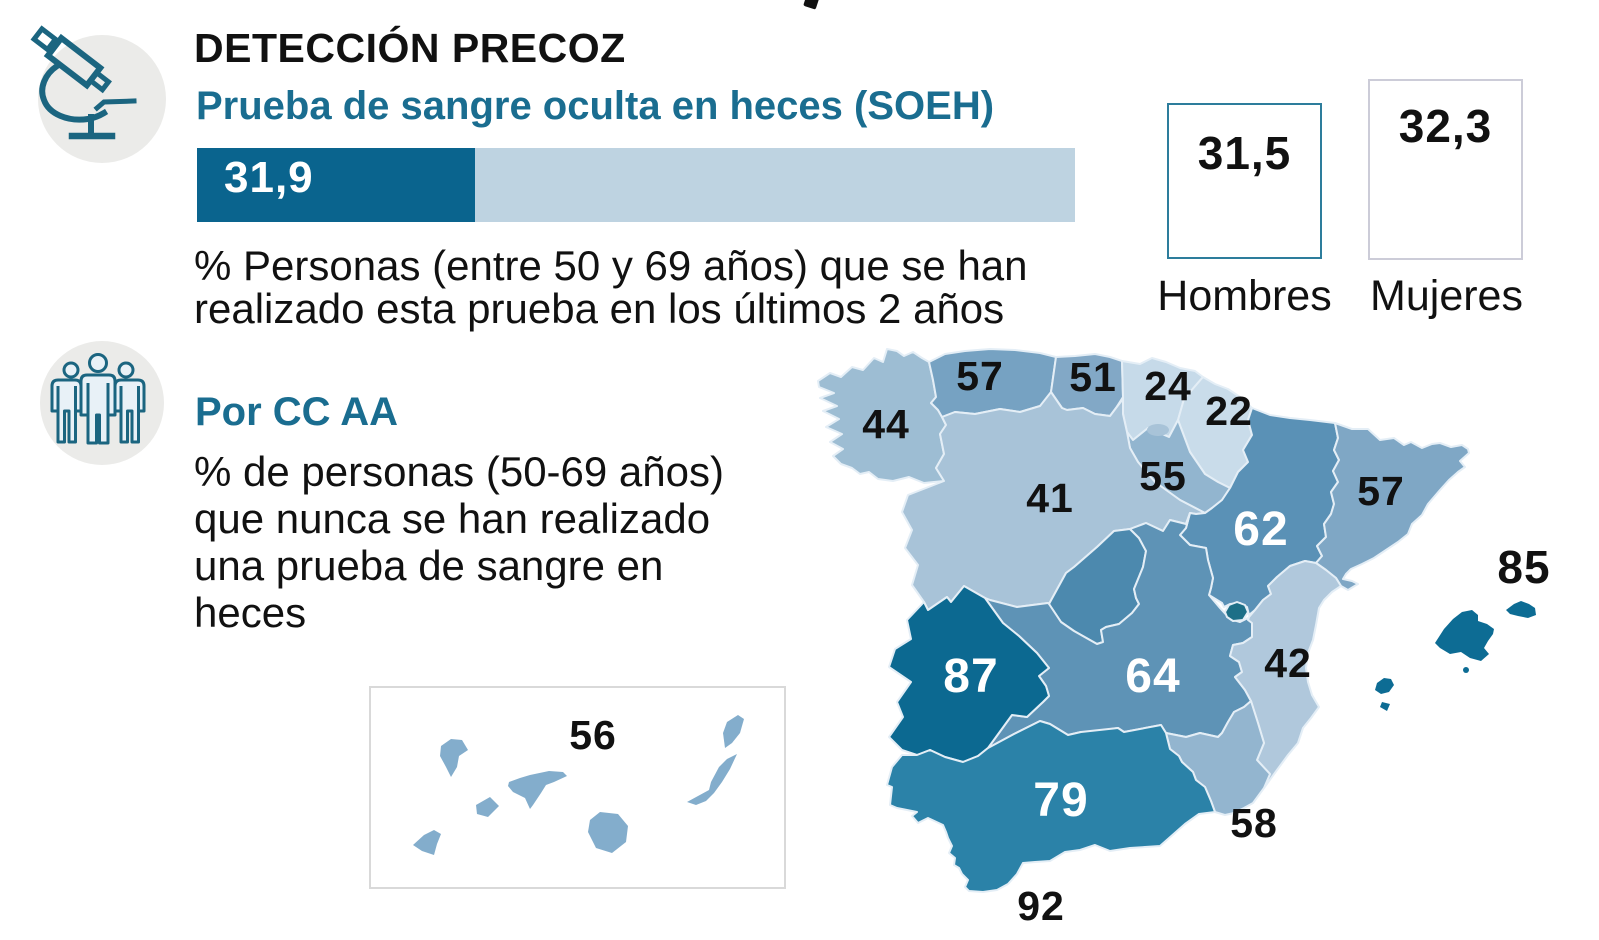 The width and height of the screenshot is (1599, 940). What do you see at coordinates (1168, 386) in the screenshot?
I see `svg-text: 24` at bounding box center [1168, 386].